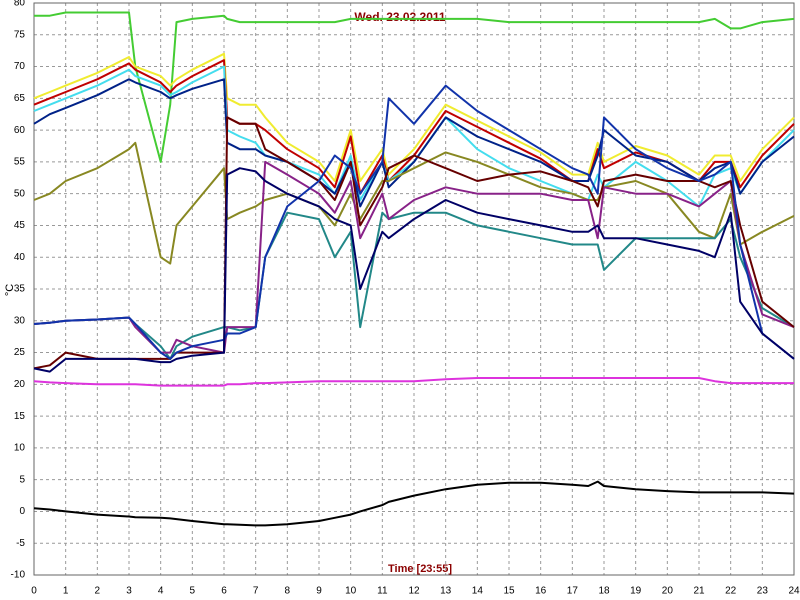 The image size is (800, 600). I want to click on x-tick-label: 18, so click(604, 591).